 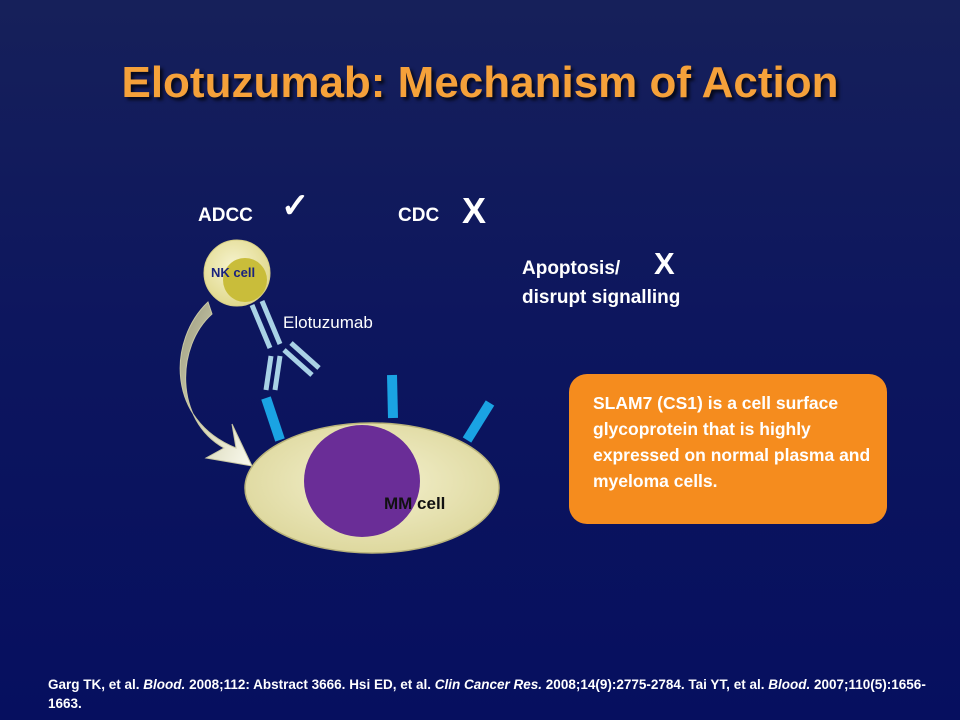 I want to click on ref1-journal: Blood., so click(x=164, y=684).